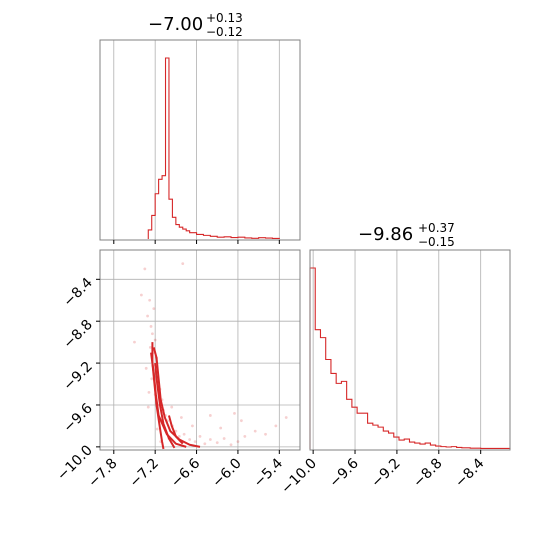 This screenshot has width=550, height=550. I want to click on hist-2-title-median: −9.86, so click(385, 234).